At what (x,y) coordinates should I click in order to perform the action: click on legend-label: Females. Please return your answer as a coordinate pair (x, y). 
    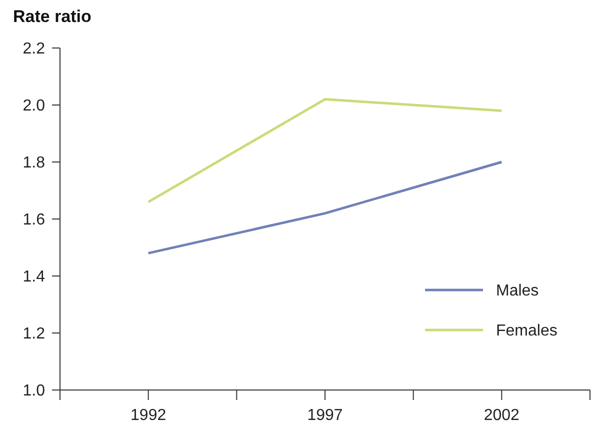
    Looking at the image, I should click on (527, 331).